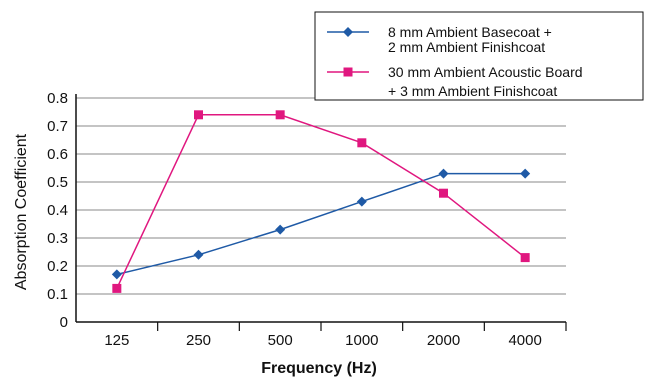 The width and height of the screenshot is (656, 381). What do you see at coordinates (64, 322) in the screenshot?
I see `y-tick-label: 0` at bounding box center [64, 322].